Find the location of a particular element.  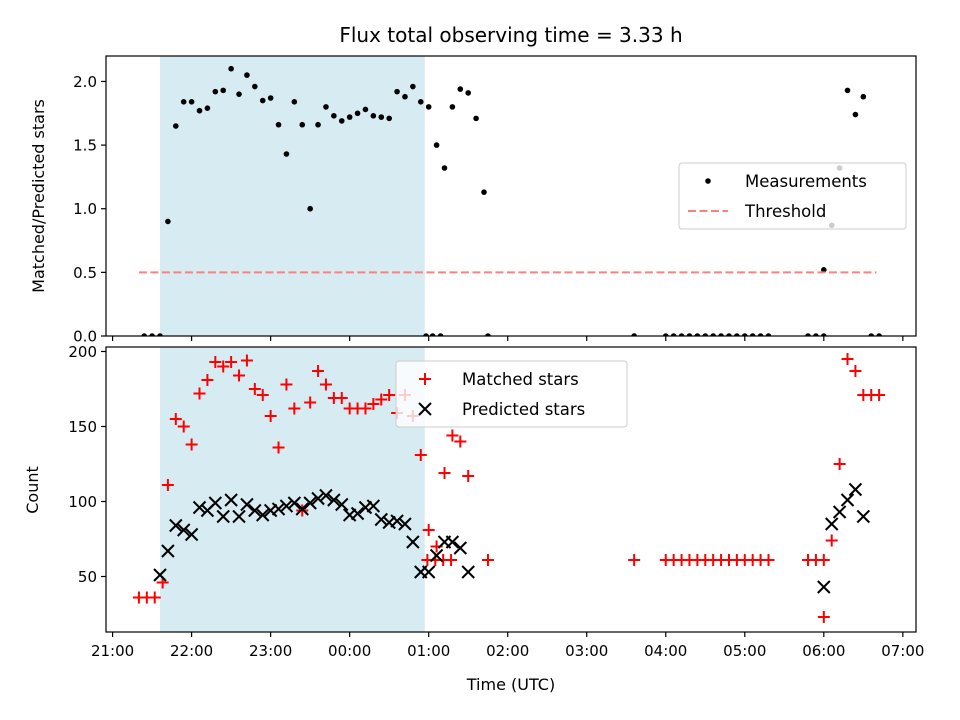

bottom-legend: Matched stars Predicted stars is located at coordinates (511, 394).